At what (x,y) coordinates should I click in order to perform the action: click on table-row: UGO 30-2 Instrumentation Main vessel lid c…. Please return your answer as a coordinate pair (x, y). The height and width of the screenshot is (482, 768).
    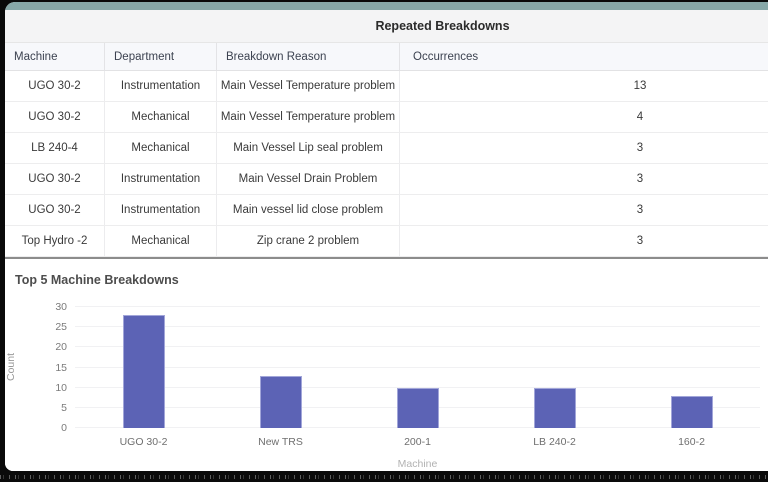
    Looking at the image, I should click on (386, 210).